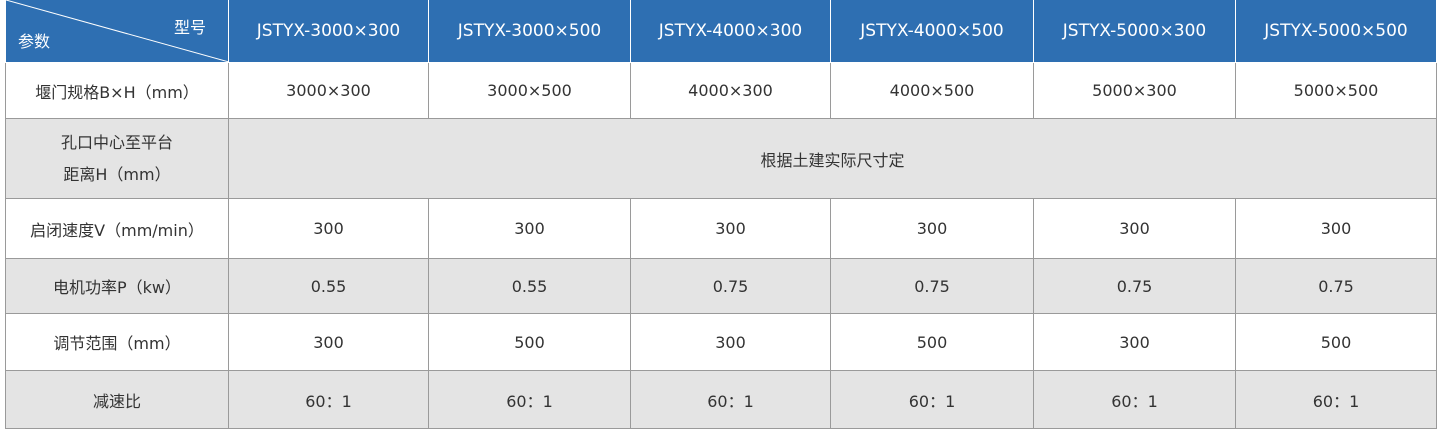  What do you see at coordinates (932, 90) in the screenshot?
I see `cell: 4000×500` at bounding box center [932, 90].